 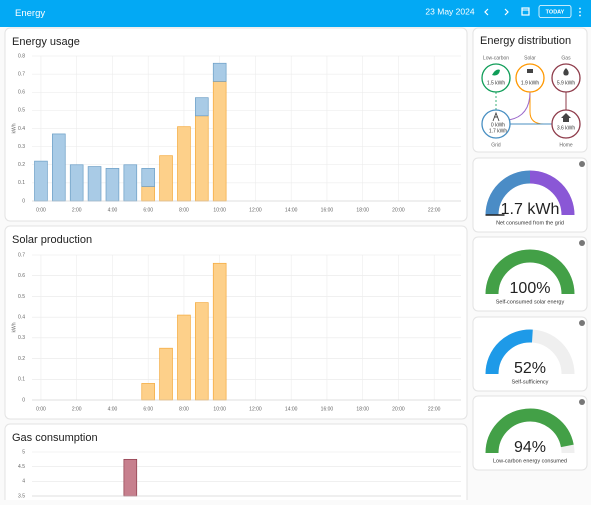 What do you see at coordinates (566, 117) in the screenshot?
I see `home-icon` at bounding box center [566, 117].